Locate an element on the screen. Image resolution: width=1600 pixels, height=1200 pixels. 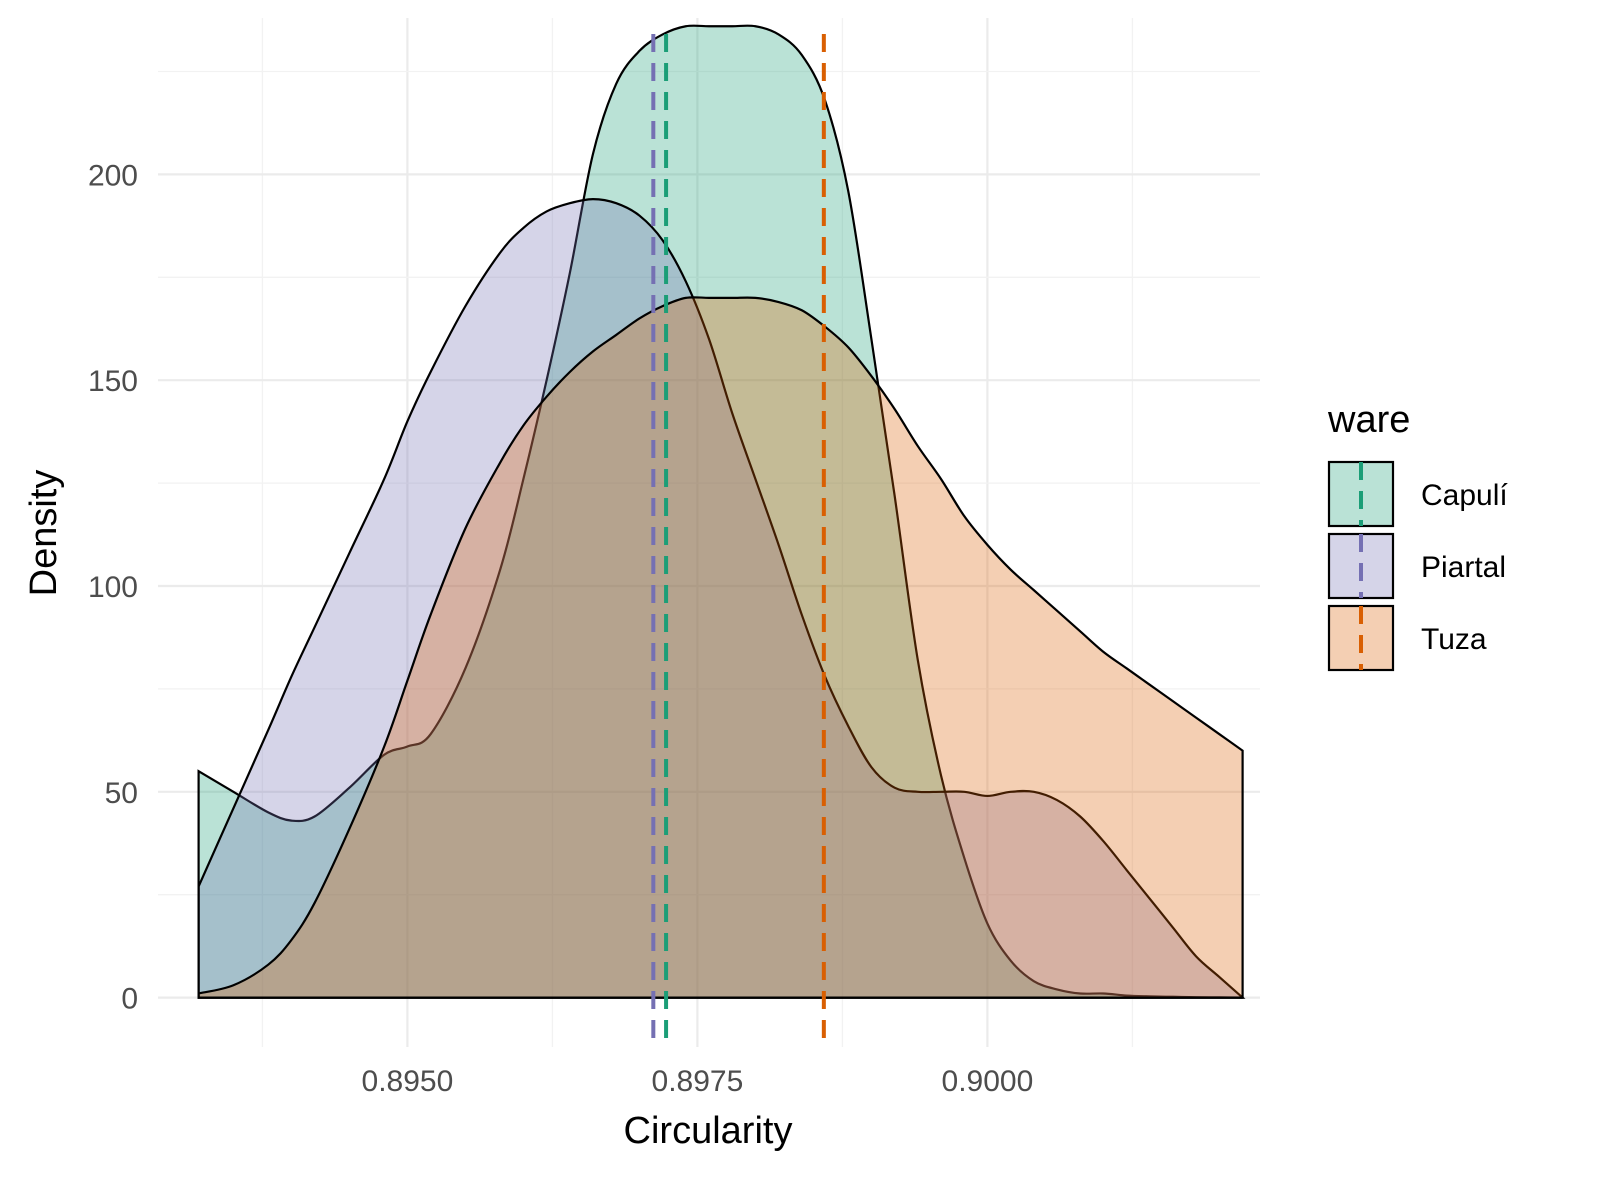
y-tick-label: 0 is located at coordinates (129, 999).